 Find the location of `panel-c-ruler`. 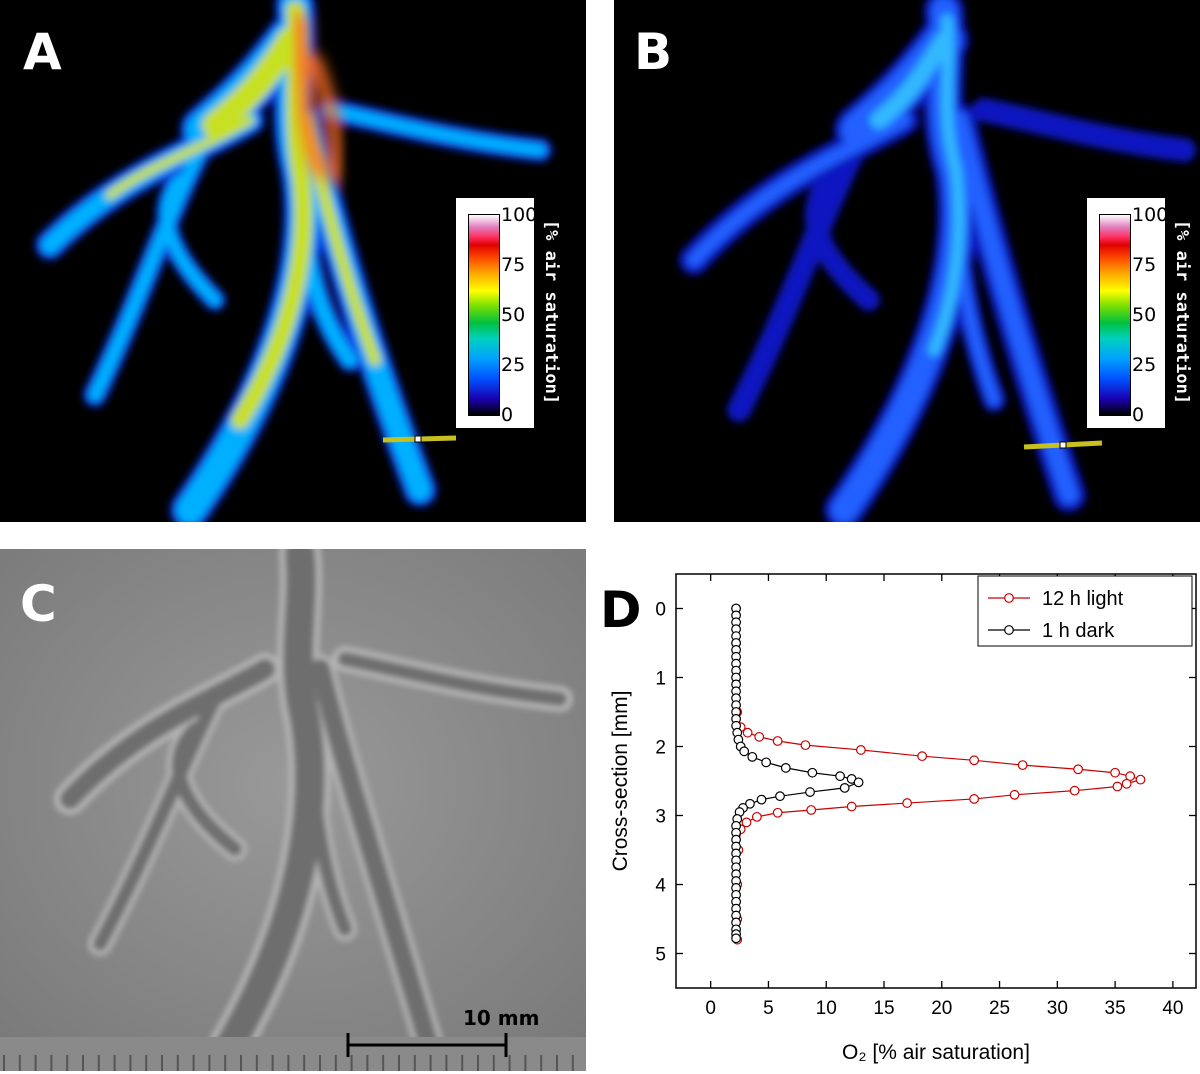

panel-c-ruler is located at coordinates (293, 1054).